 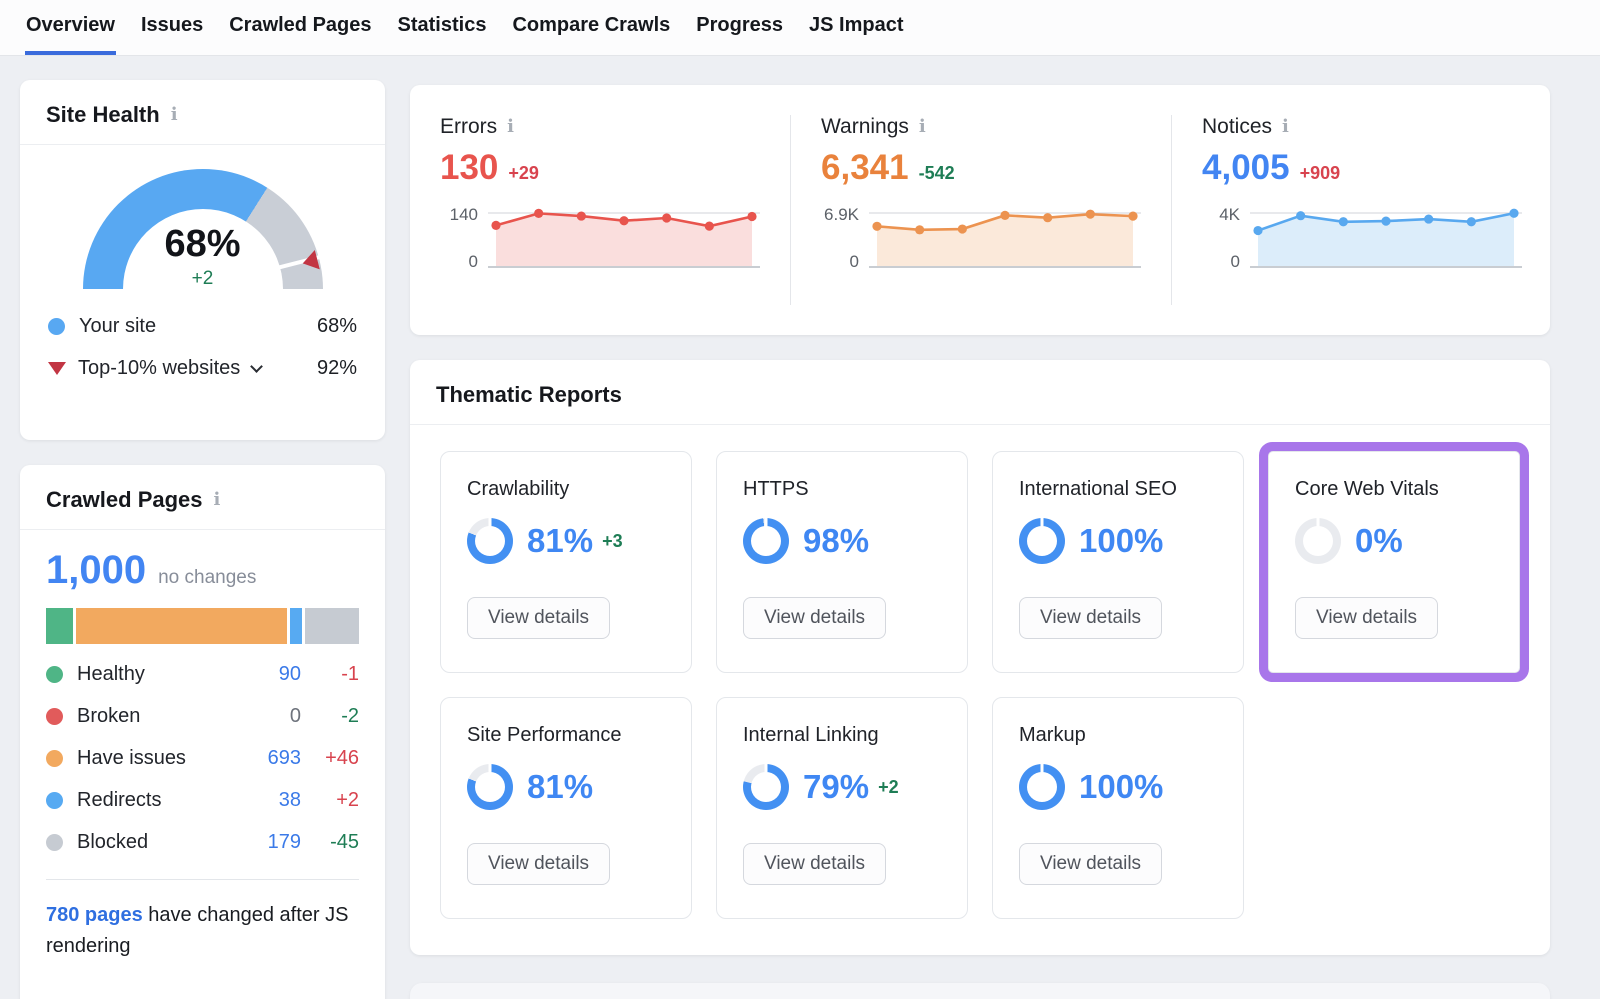 What do you see at coordinates (740, 25) in the screenshot?
I see `tab-progress: Progress` at bounding box center [740, 25].